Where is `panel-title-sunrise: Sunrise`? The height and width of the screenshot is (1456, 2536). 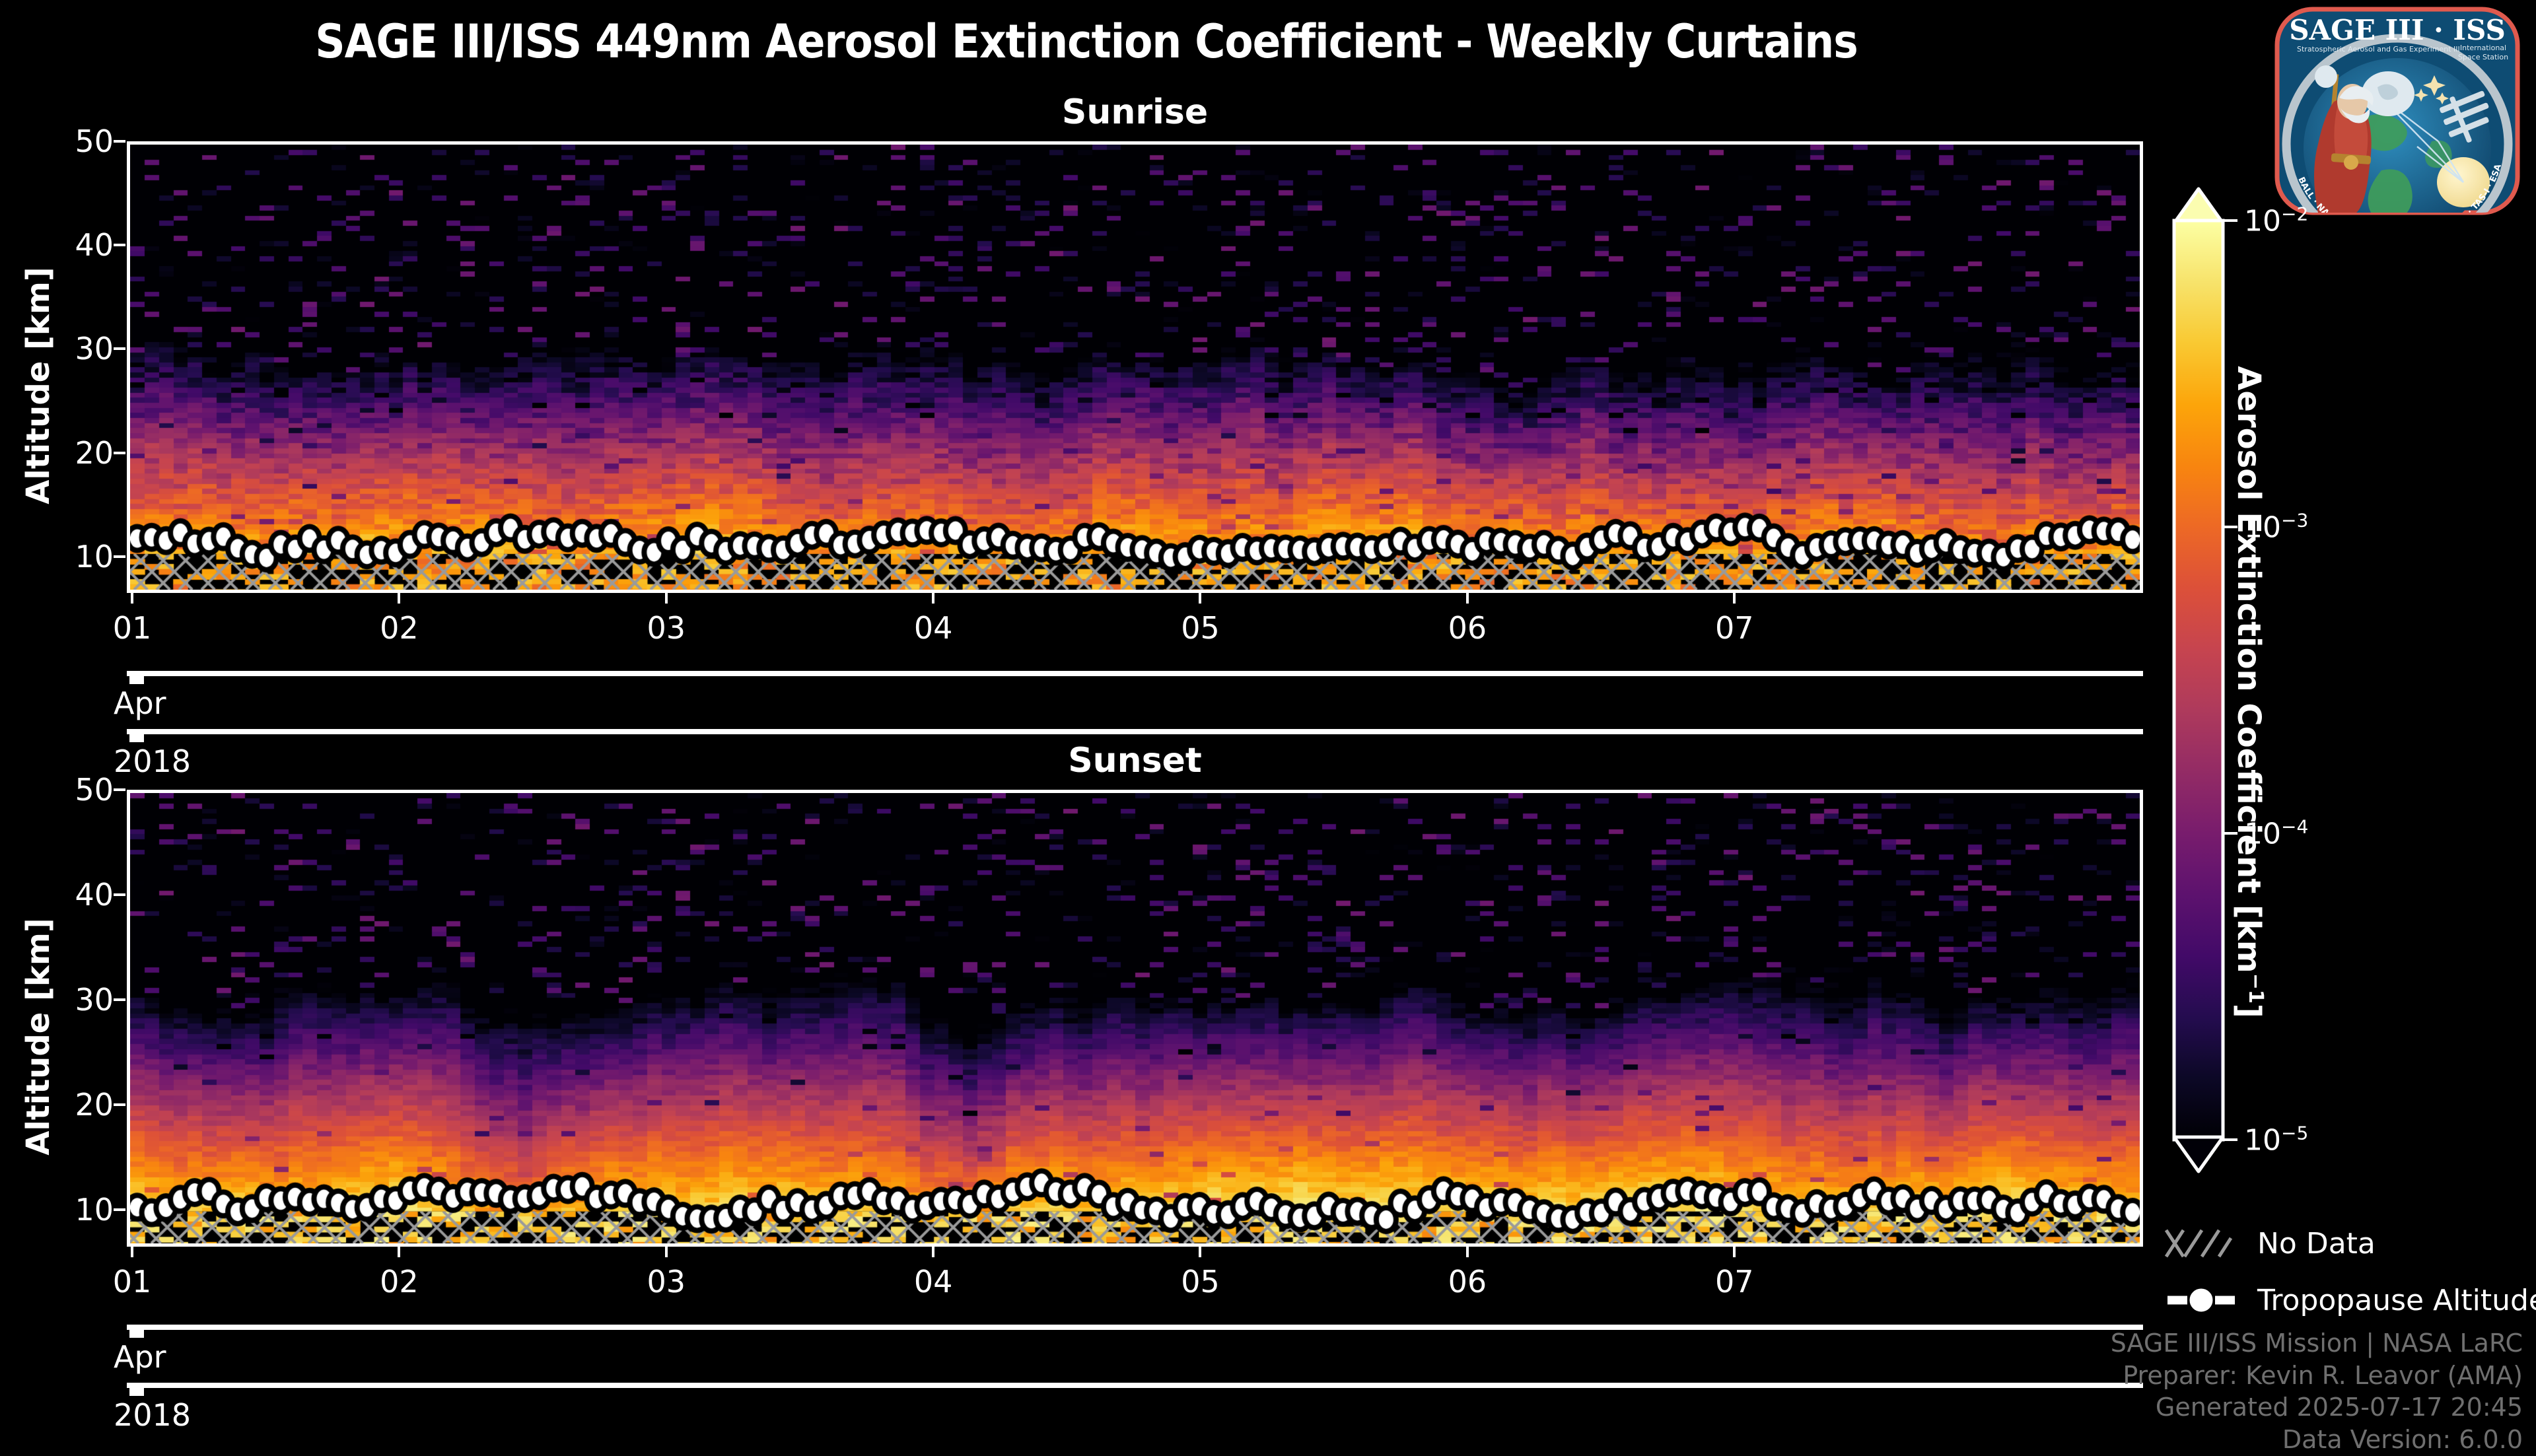
panel-title-sunrise: Sunrise is located at coordinates (1135, 112).